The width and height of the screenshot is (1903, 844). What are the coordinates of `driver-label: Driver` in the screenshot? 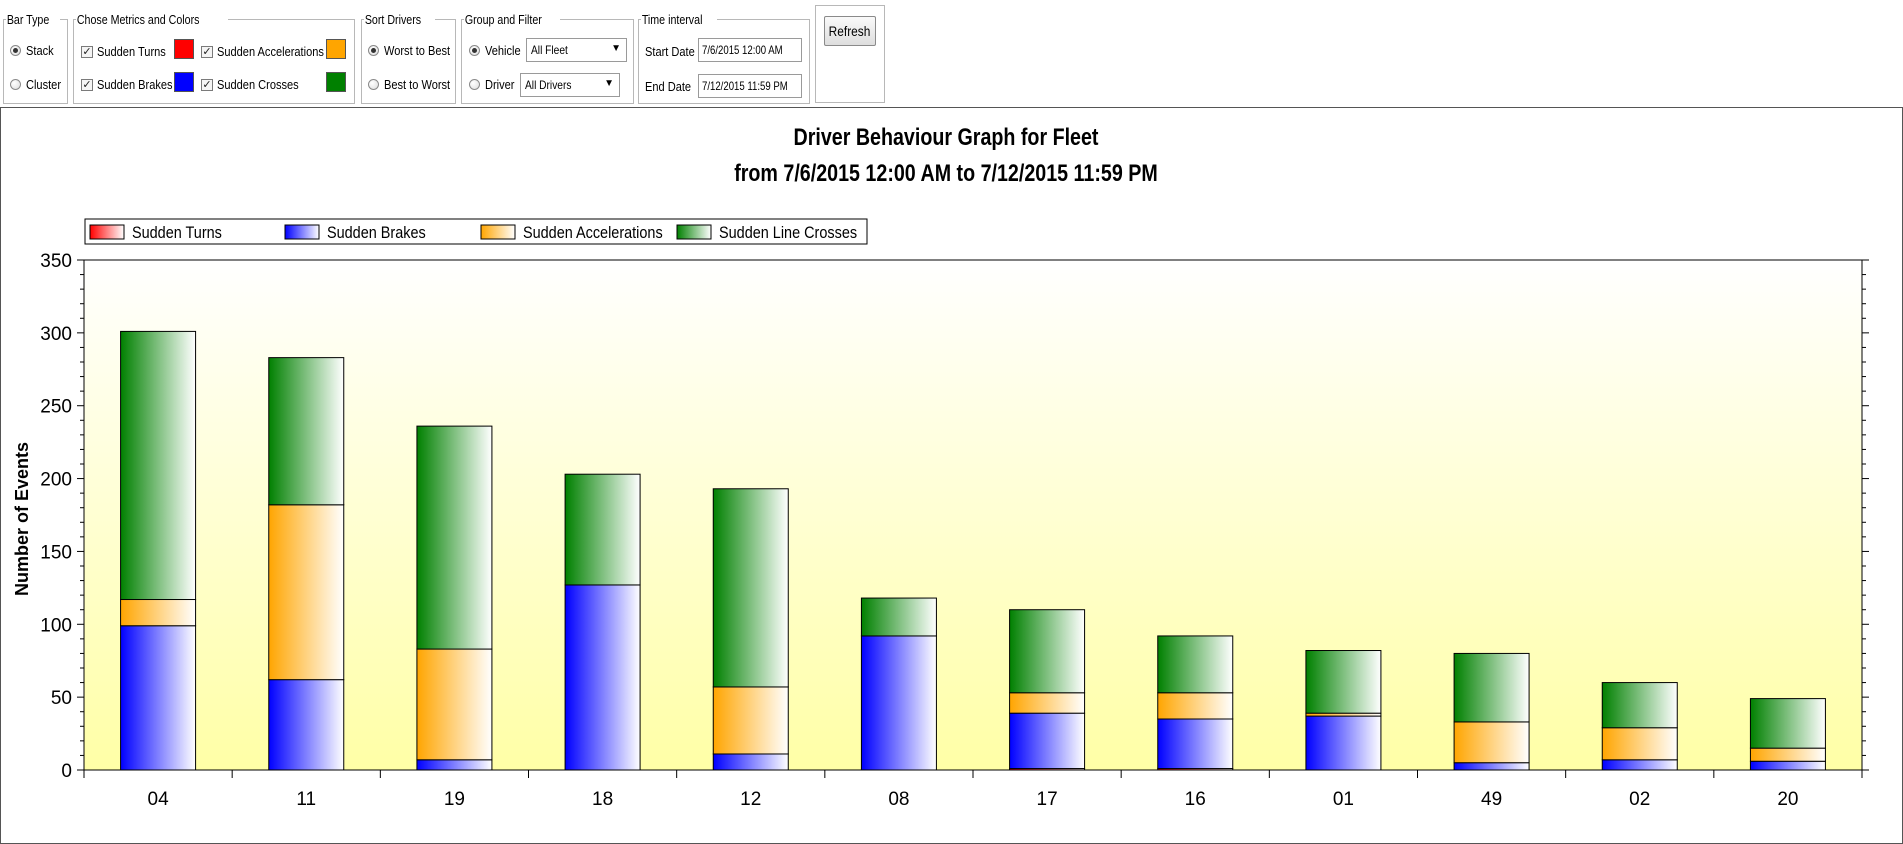 It's located at (500, 84).